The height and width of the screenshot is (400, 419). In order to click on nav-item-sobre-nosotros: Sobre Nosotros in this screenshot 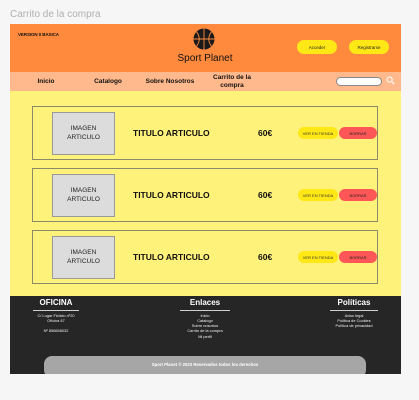, I will do `click(170, 81)`.